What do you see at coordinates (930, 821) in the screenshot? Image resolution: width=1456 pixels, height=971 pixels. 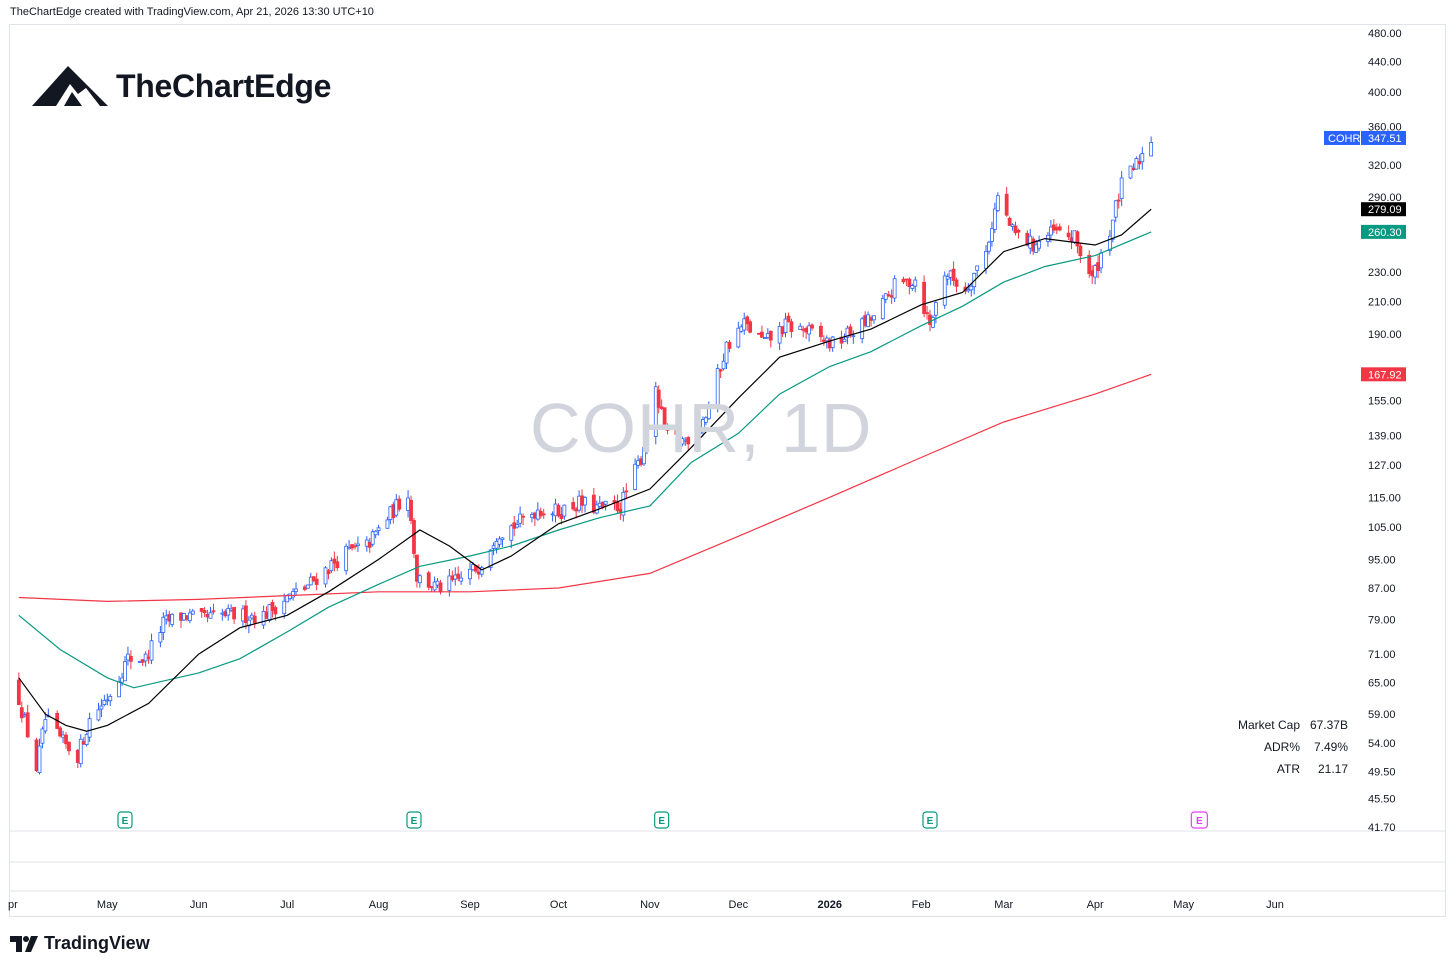 I see `earnings-marker-label: E` at bounding box center [930, 821].